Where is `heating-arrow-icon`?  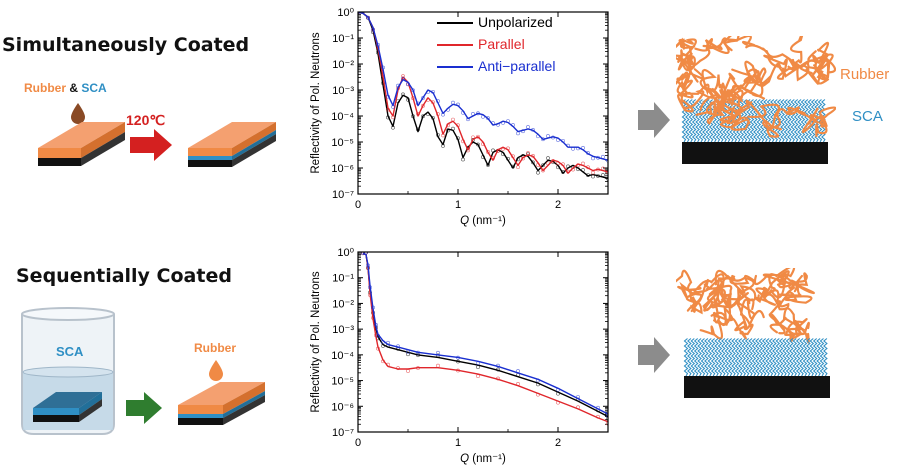
heating-arrow-icon is located at coordinates (151, 145).